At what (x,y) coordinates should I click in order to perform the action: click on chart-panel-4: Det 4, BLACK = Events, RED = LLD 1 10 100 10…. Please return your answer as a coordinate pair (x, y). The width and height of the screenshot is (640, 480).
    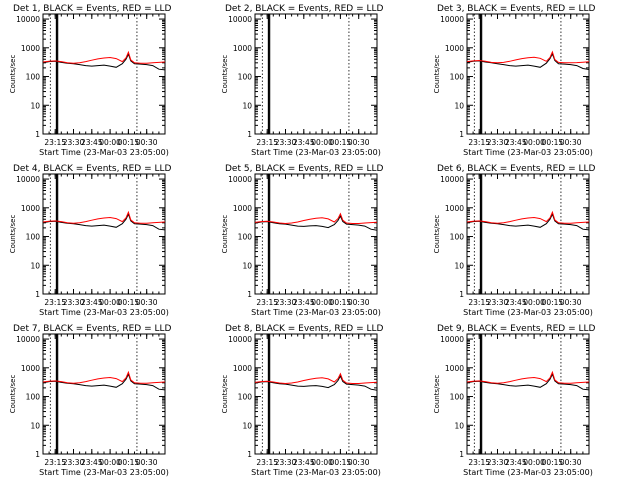
    Looking at the image, I should click on (90, 240).